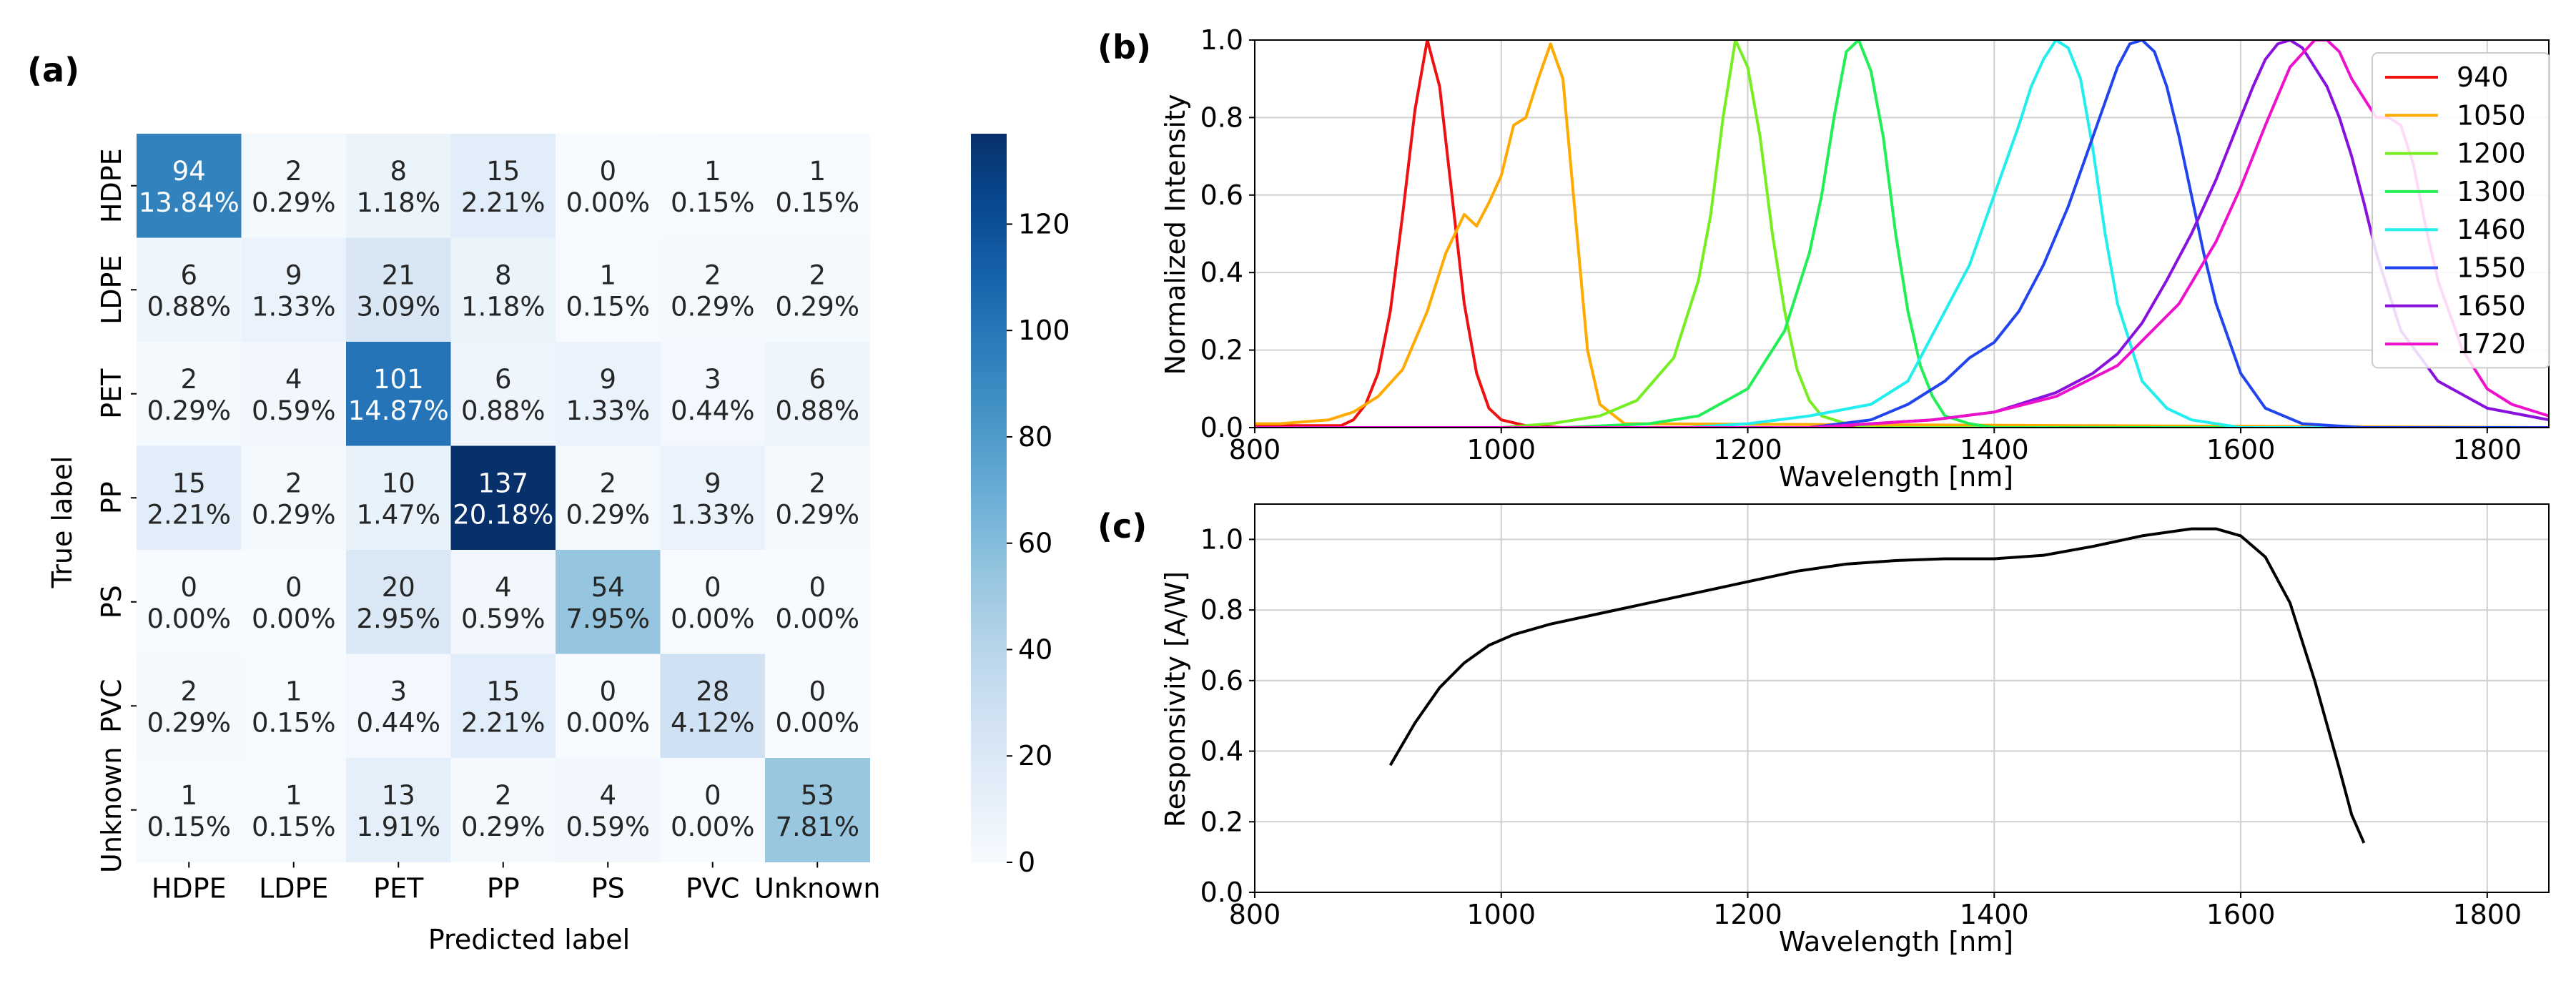 The height and width of the screenshot is (981, 2576). I want to click on colorbar-tick-label: 60, so click(1035, 543).